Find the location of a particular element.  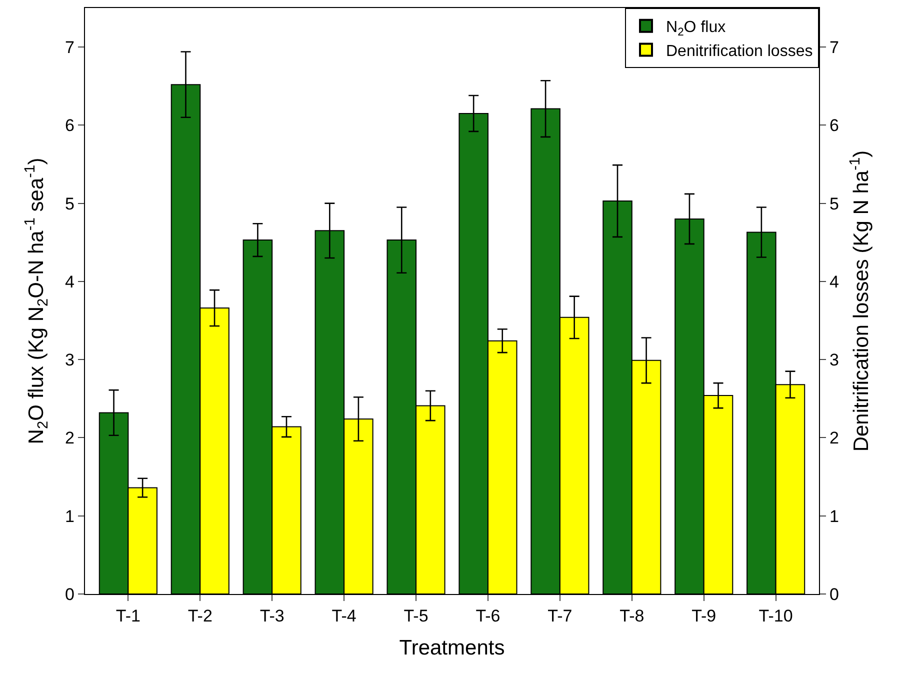

y-tick-label: 0 is located at coordinates (69, 594).